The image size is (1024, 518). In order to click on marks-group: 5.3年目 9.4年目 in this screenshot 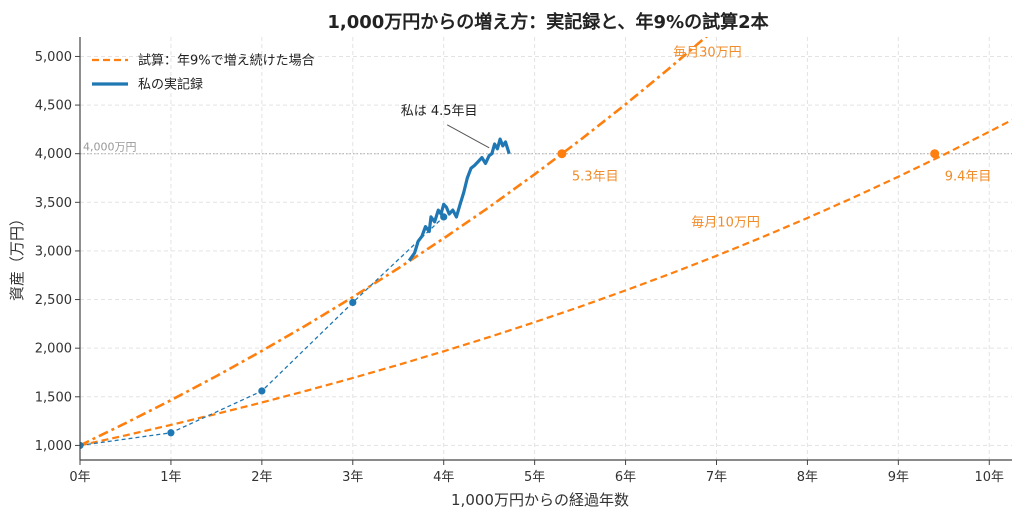, I will do `click(774, 167)`.